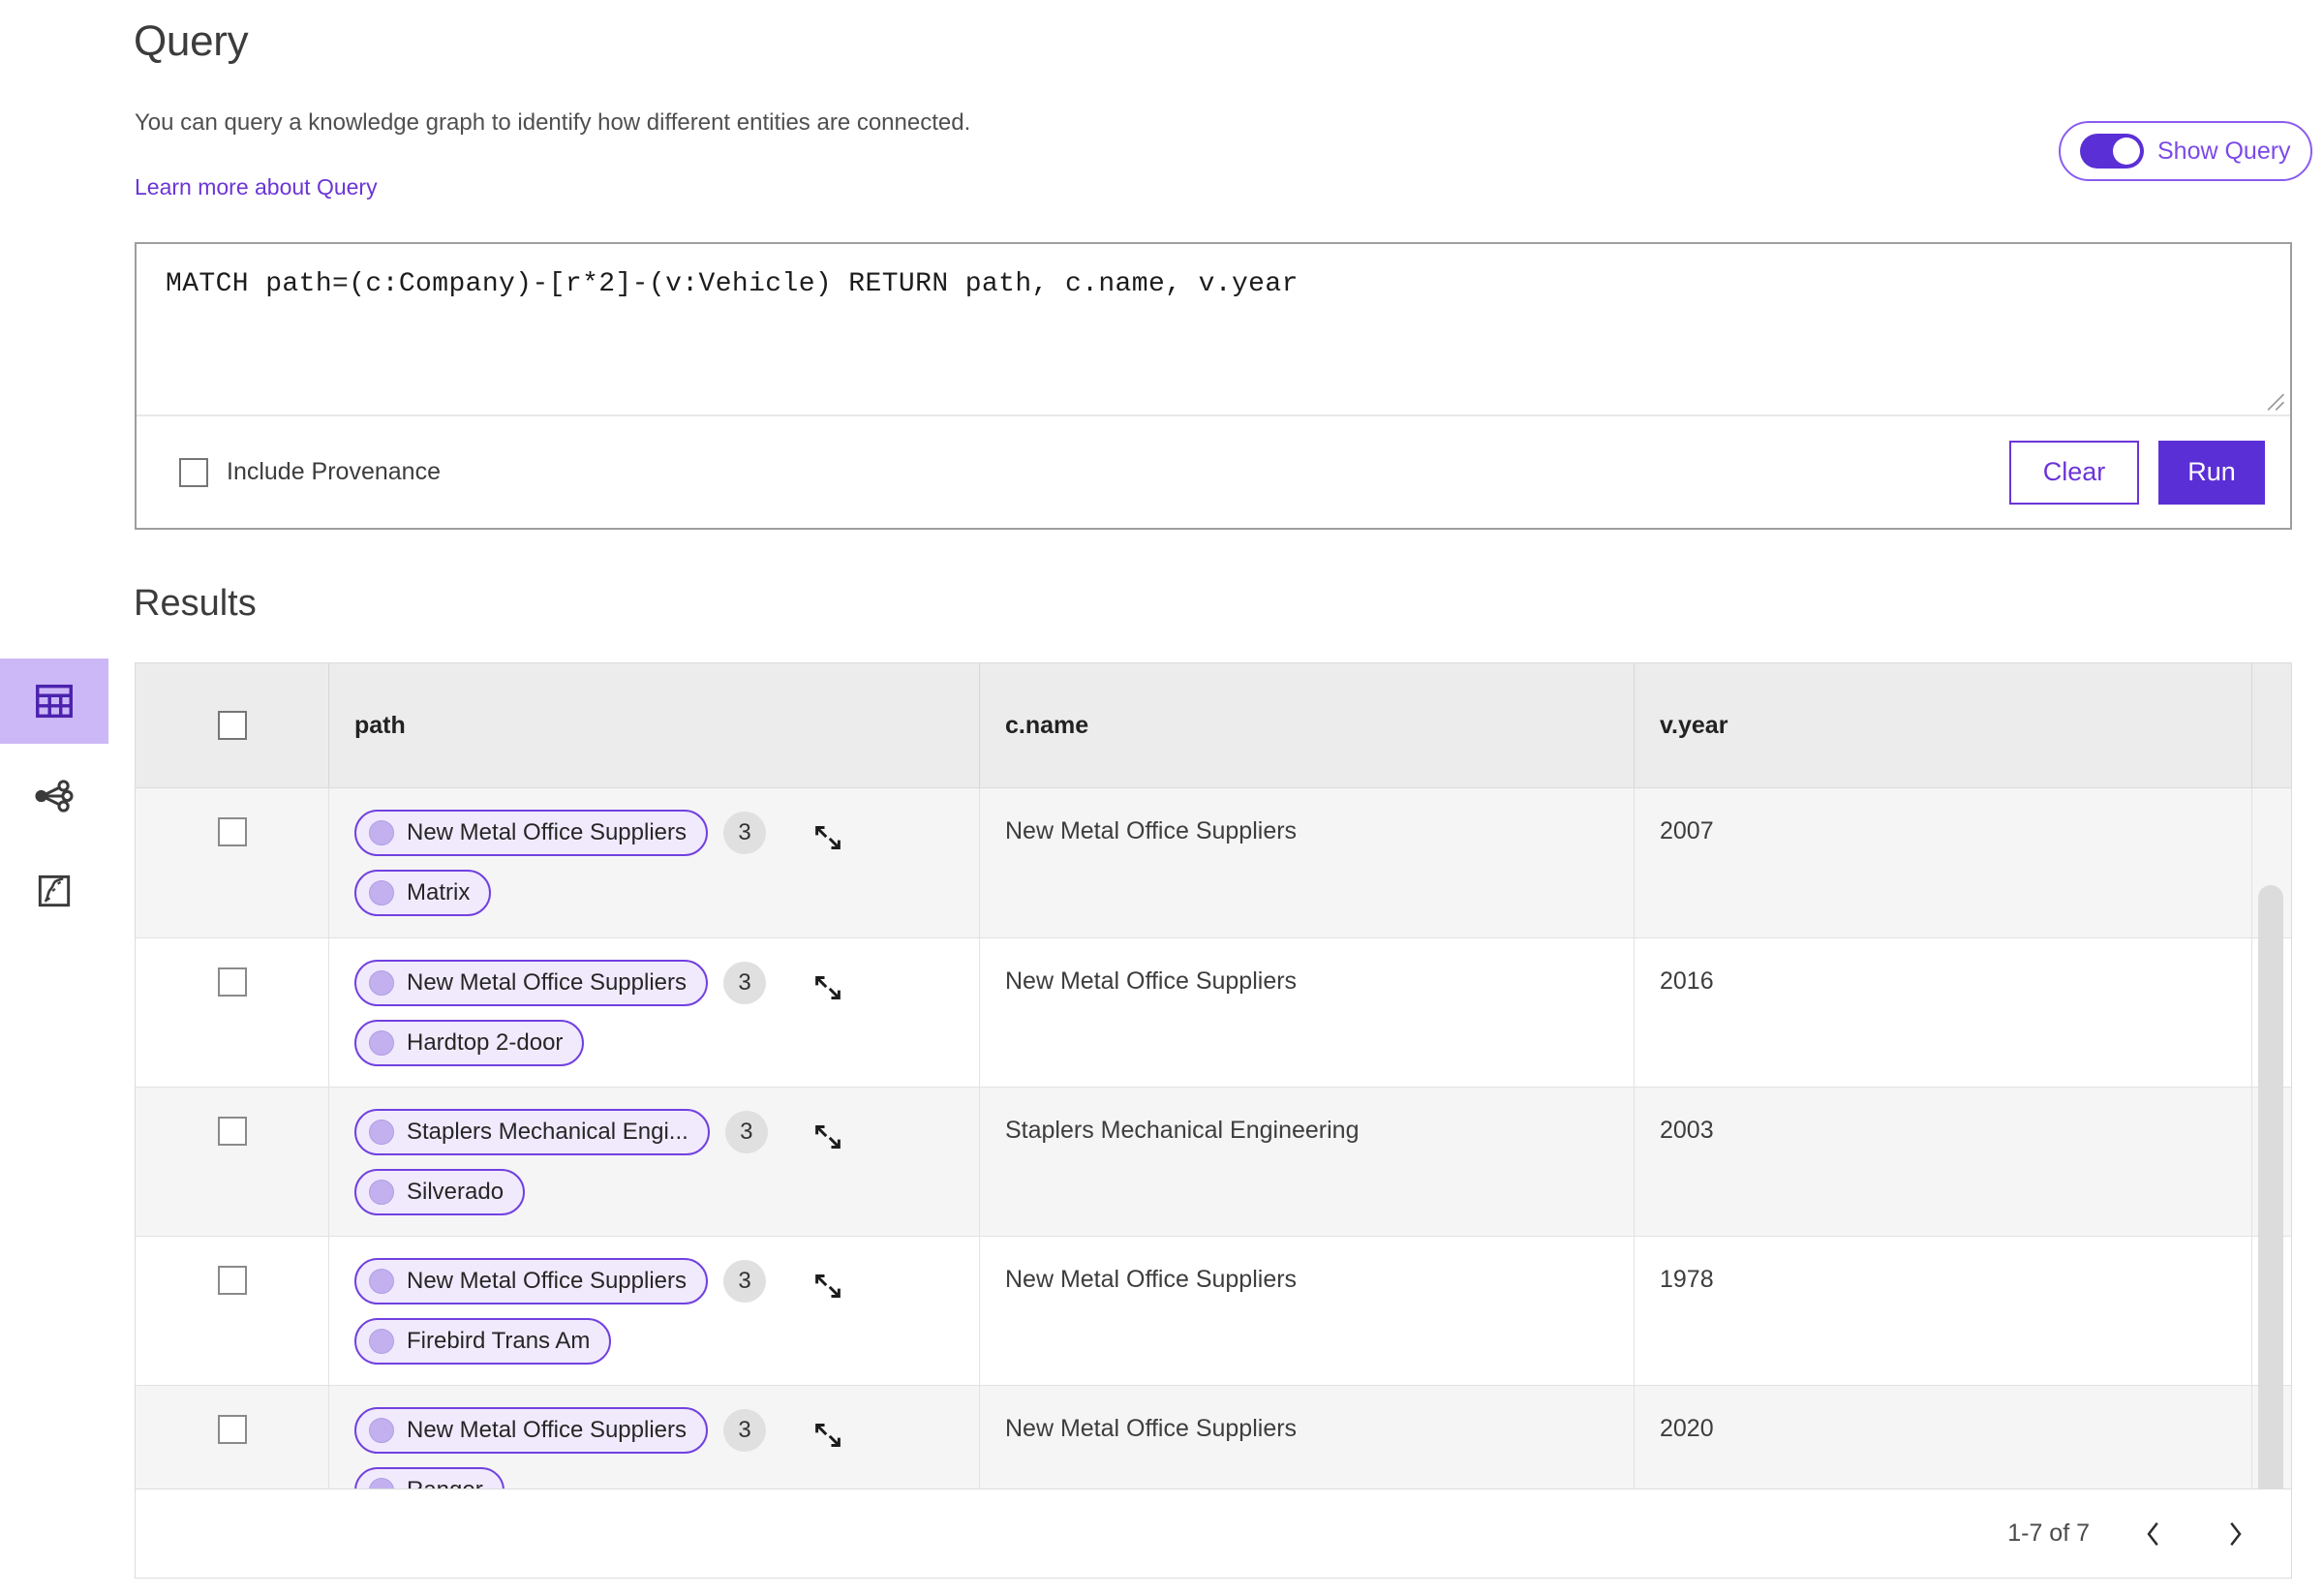 Image resolution: width=2324 pixels, height=1596 pixels. What do you see at coordinates (2272, 725) in the screenshot?
I see `column-header-pad` at bounding box center [2272, 725].